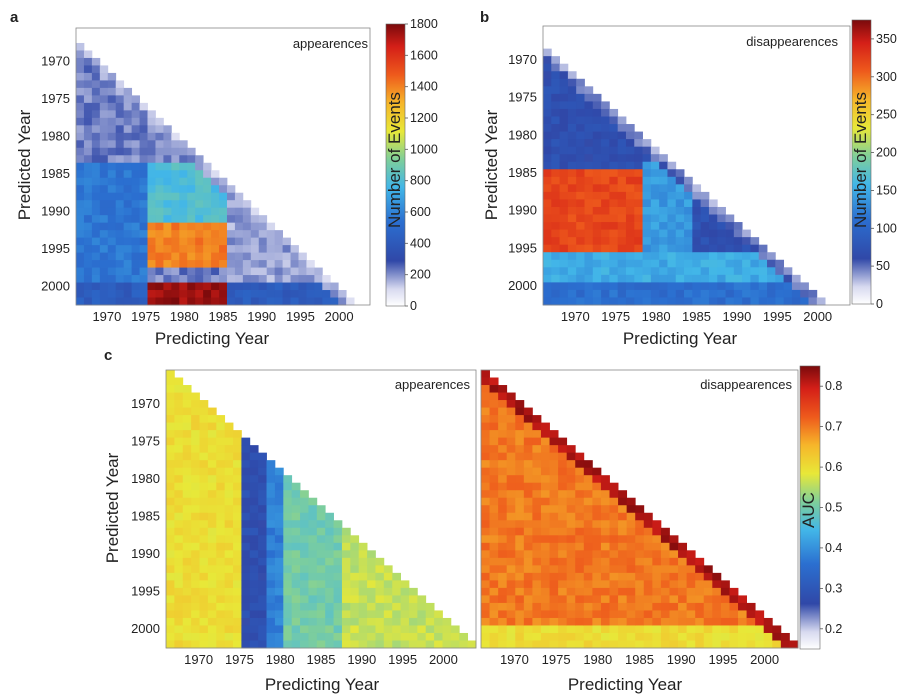  What do you see at coordinates (420, 275) in the screenshot?
I see `a-cb-tick-200: 200` at bounding box center [420, 275].